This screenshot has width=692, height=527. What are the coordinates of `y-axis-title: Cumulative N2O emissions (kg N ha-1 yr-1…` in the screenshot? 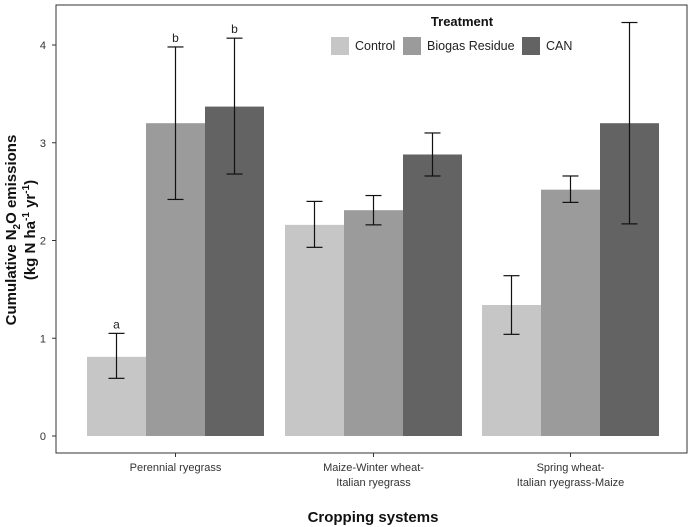 It's located at (21, 230).